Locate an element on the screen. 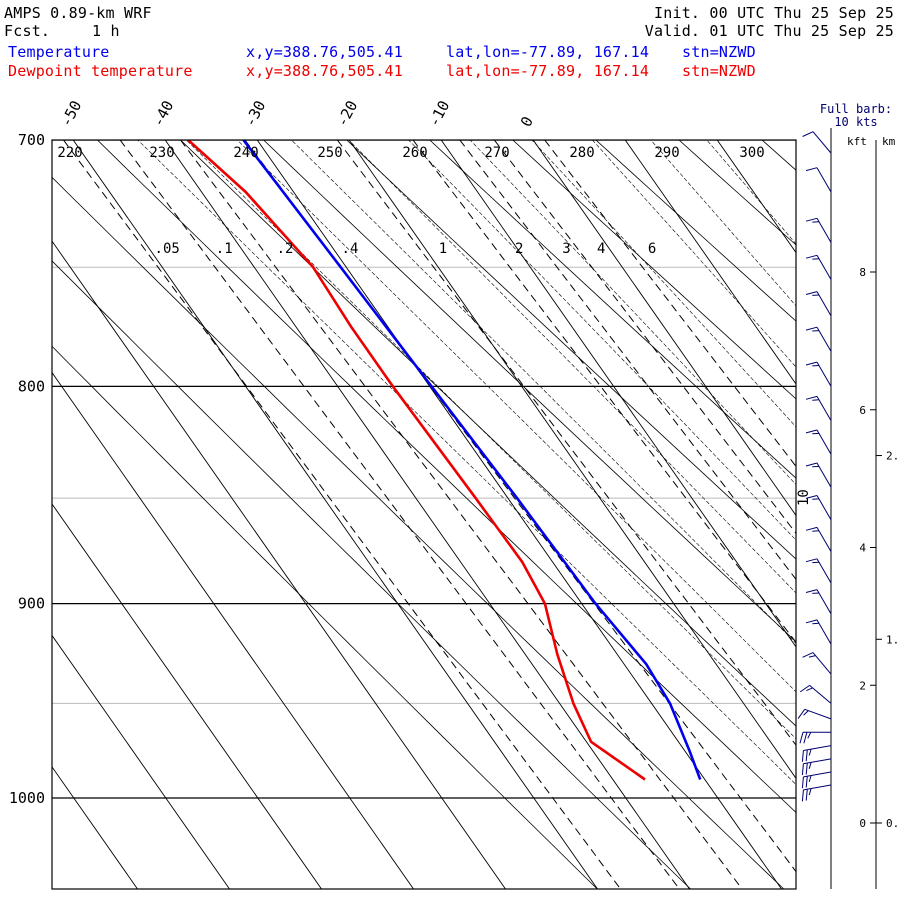 The width and height of the screenshot is (900, 900). dry-adiabat-label-220: 220 is located at coordinates (69, 153).